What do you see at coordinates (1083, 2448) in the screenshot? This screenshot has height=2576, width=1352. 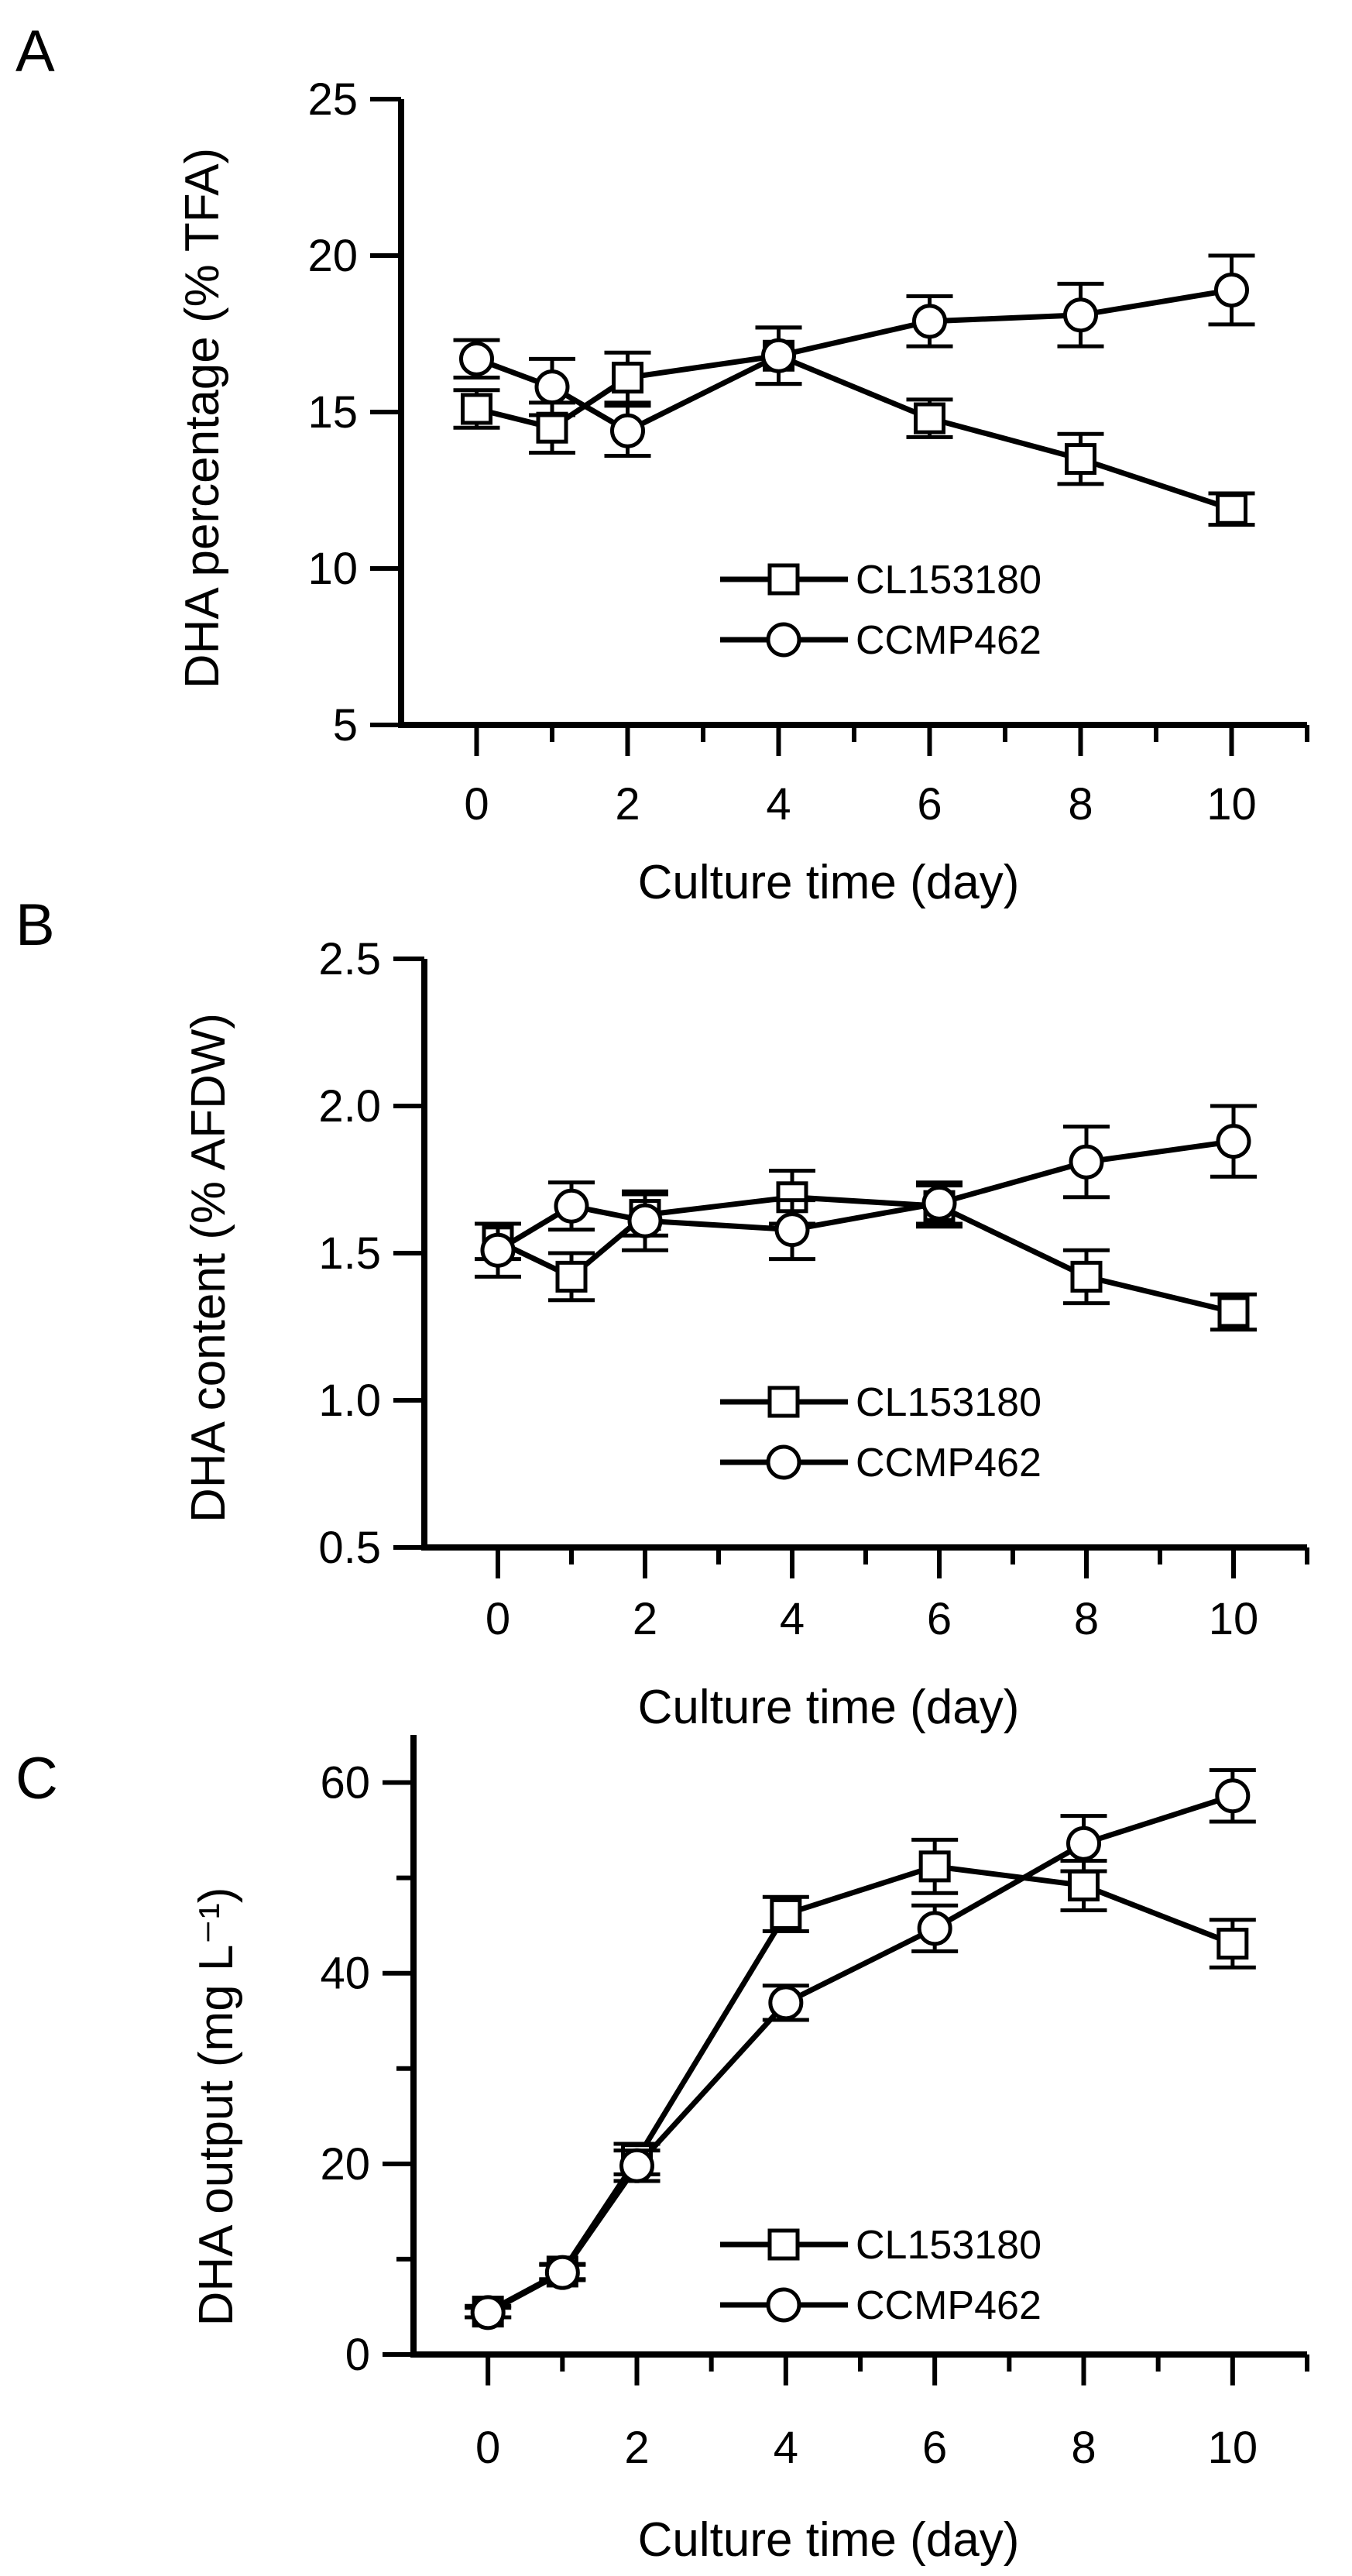 I see `panel-c-x-tick-label: 8` at bounding box center [1083, 2448].